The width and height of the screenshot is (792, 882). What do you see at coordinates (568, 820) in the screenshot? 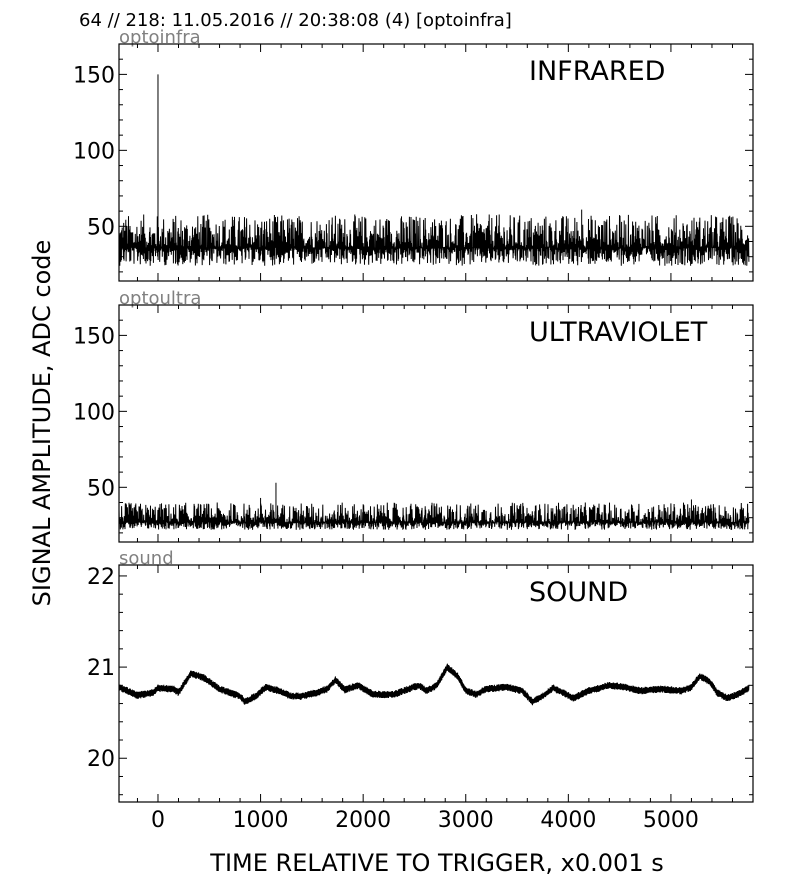
I see `x-tick-label: 4000` at bounding box center [568, 820].